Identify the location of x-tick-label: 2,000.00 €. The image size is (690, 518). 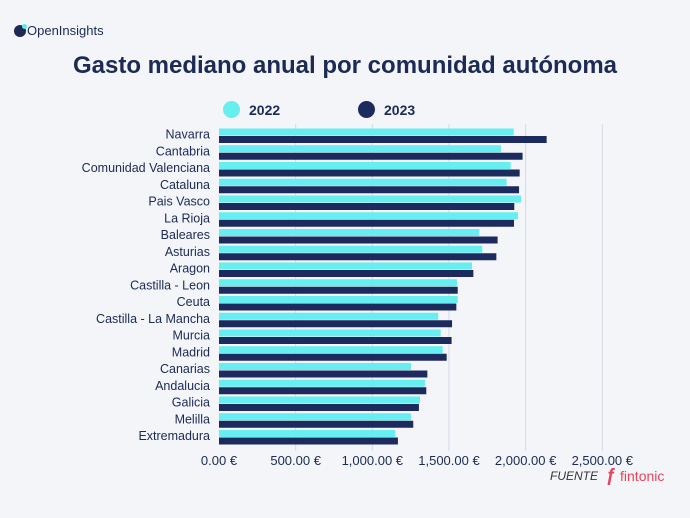
(526, 460).